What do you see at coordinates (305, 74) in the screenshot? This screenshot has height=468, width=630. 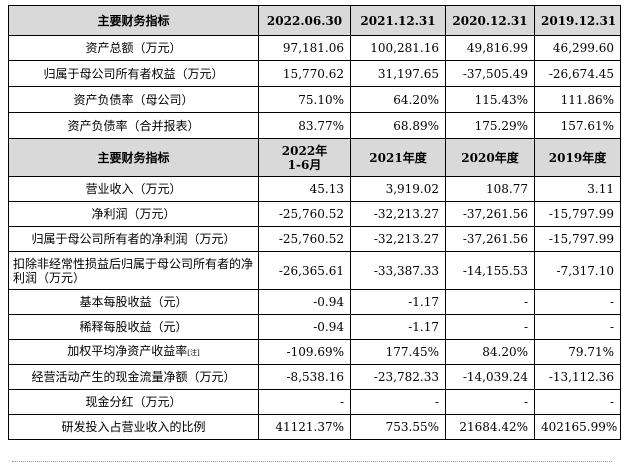 I see `cell-value: 15,770.62` at bounding box center [305, 74].